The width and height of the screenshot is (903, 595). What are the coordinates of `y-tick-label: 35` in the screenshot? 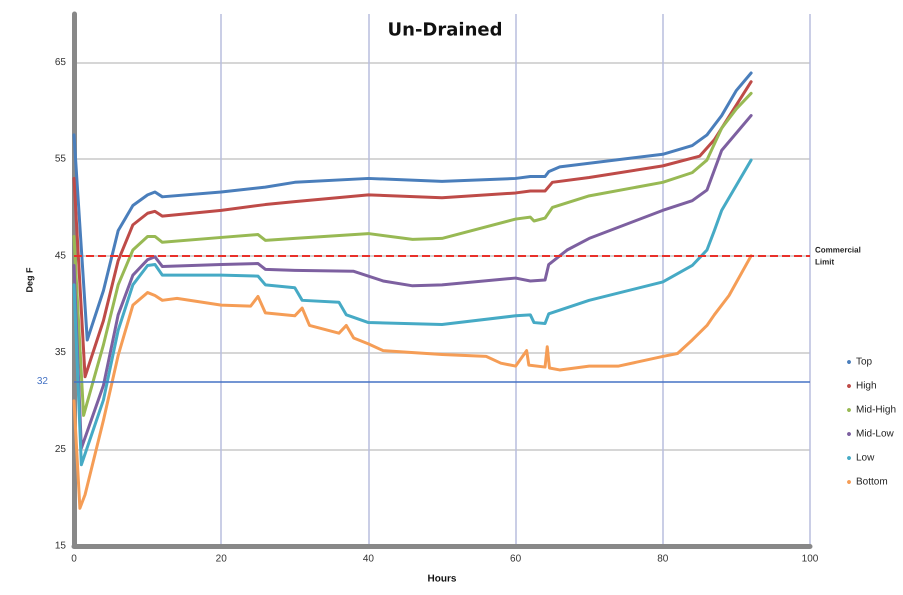 It's located at (60, 352).